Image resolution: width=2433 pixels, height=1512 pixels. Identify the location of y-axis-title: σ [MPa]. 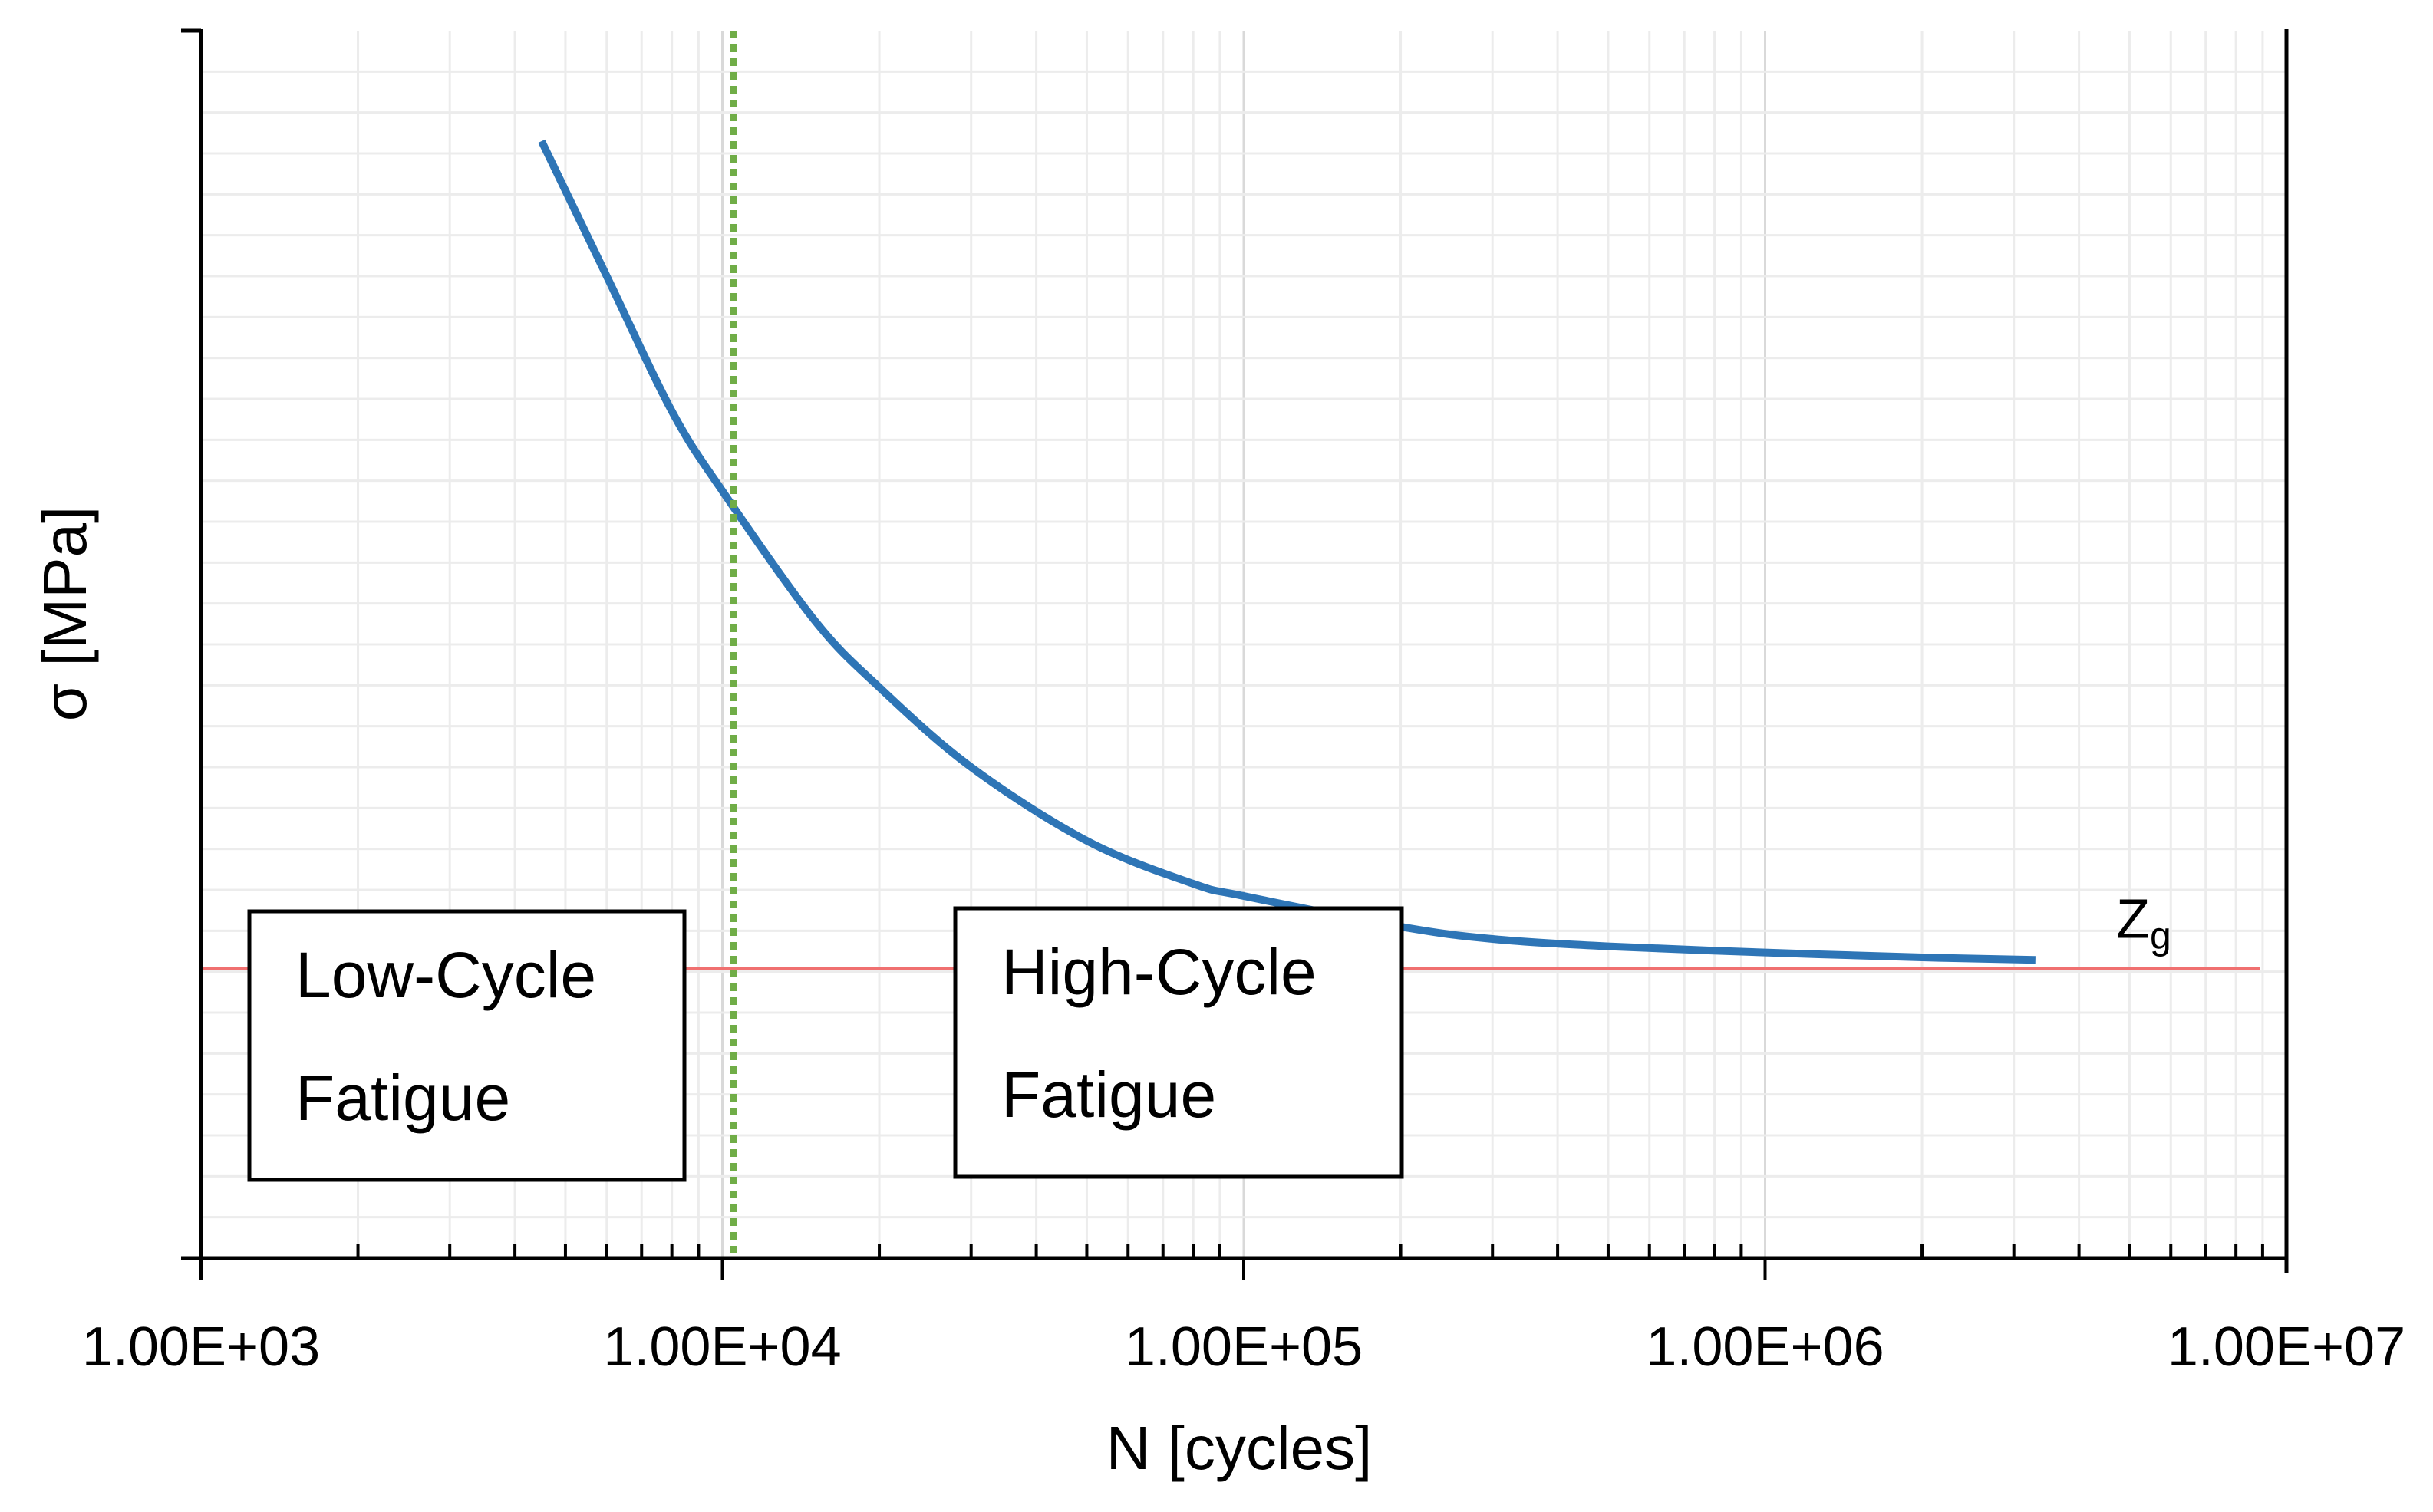
(65, 614).